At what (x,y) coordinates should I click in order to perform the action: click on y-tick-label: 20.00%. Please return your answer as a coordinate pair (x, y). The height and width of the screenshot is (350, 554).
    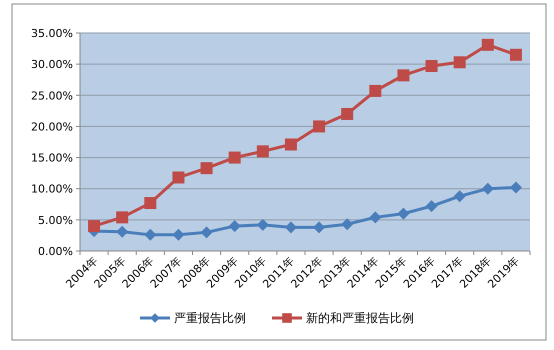
    Looking at the image, I should click on (52, 127).